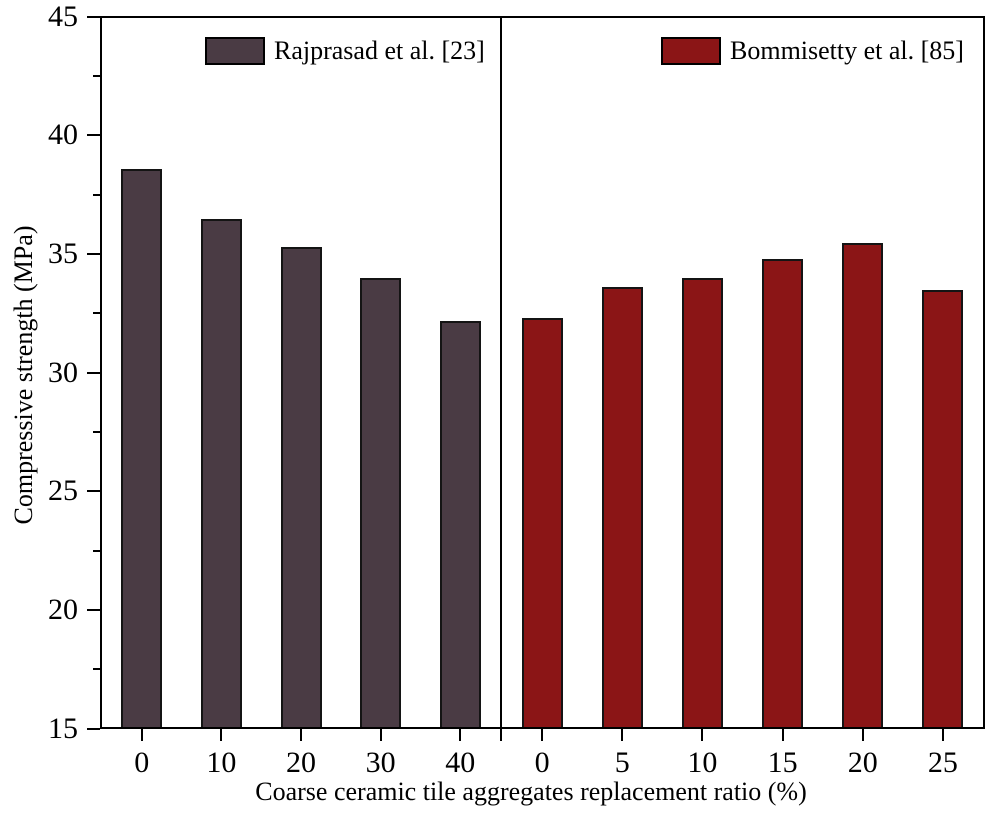  Describe the element at coordinates (622, 762) in the screenshot. I see `x-tick-label: 5` at that location.